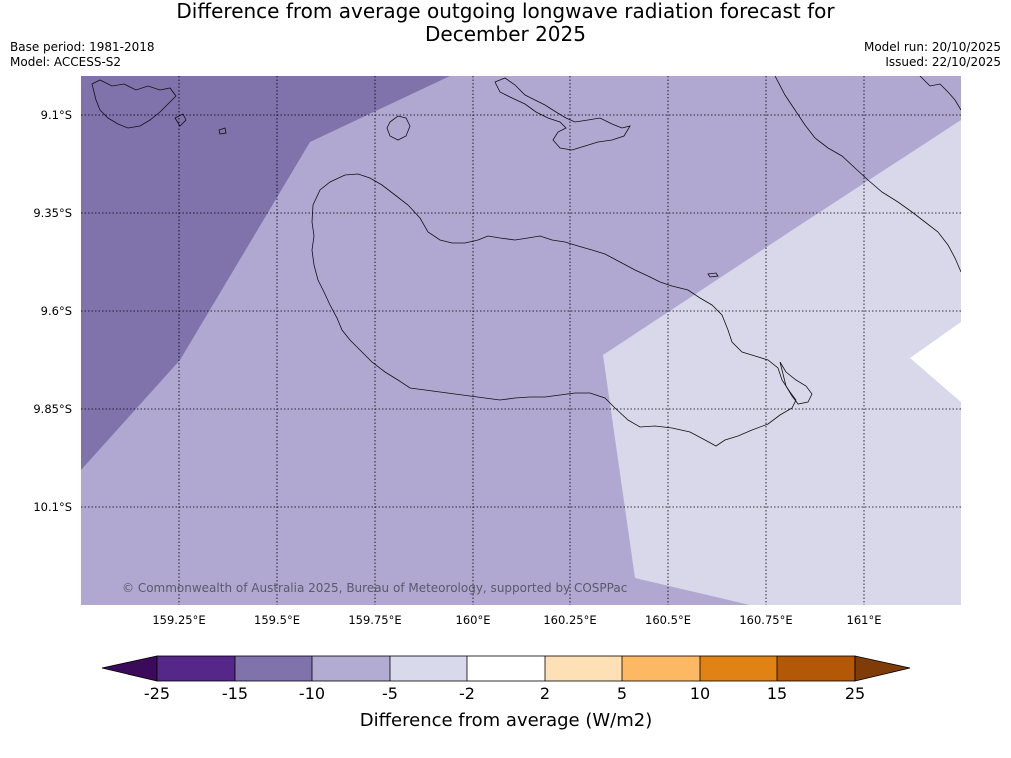 The image size is (1011, 758). I want to click on anomaly-band-neutral, so click(935, 362).